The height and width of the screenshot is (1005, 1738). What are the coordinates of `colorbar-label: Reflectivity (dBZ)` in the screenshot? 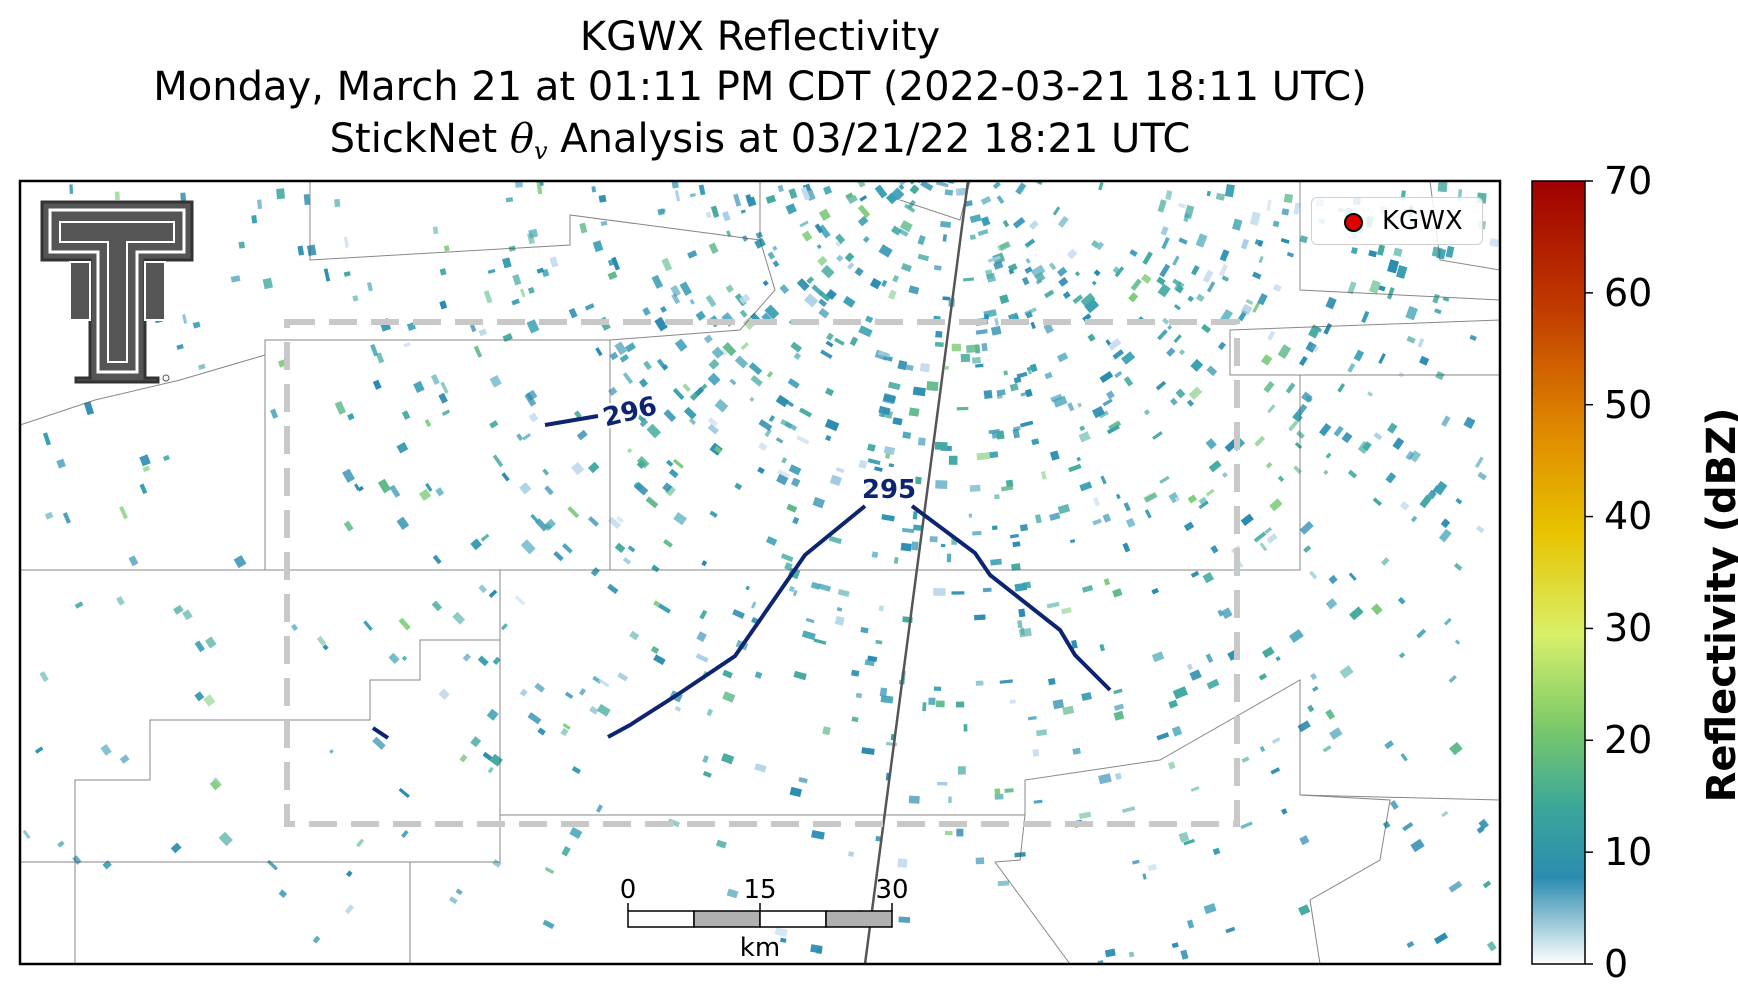 It's located at (1718, 605).